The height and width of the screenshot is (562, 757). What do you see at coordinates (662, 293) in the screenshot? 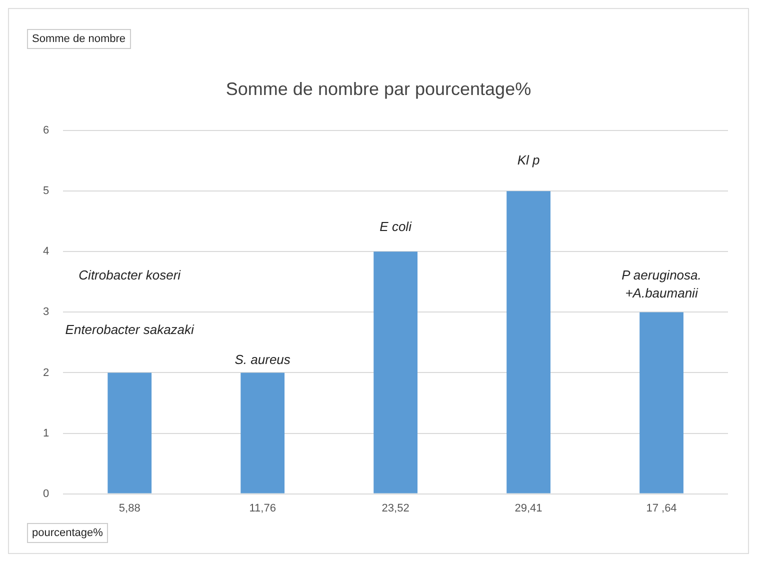
I see `annotation: +A.baumanii` at bounding box center [662, 293].